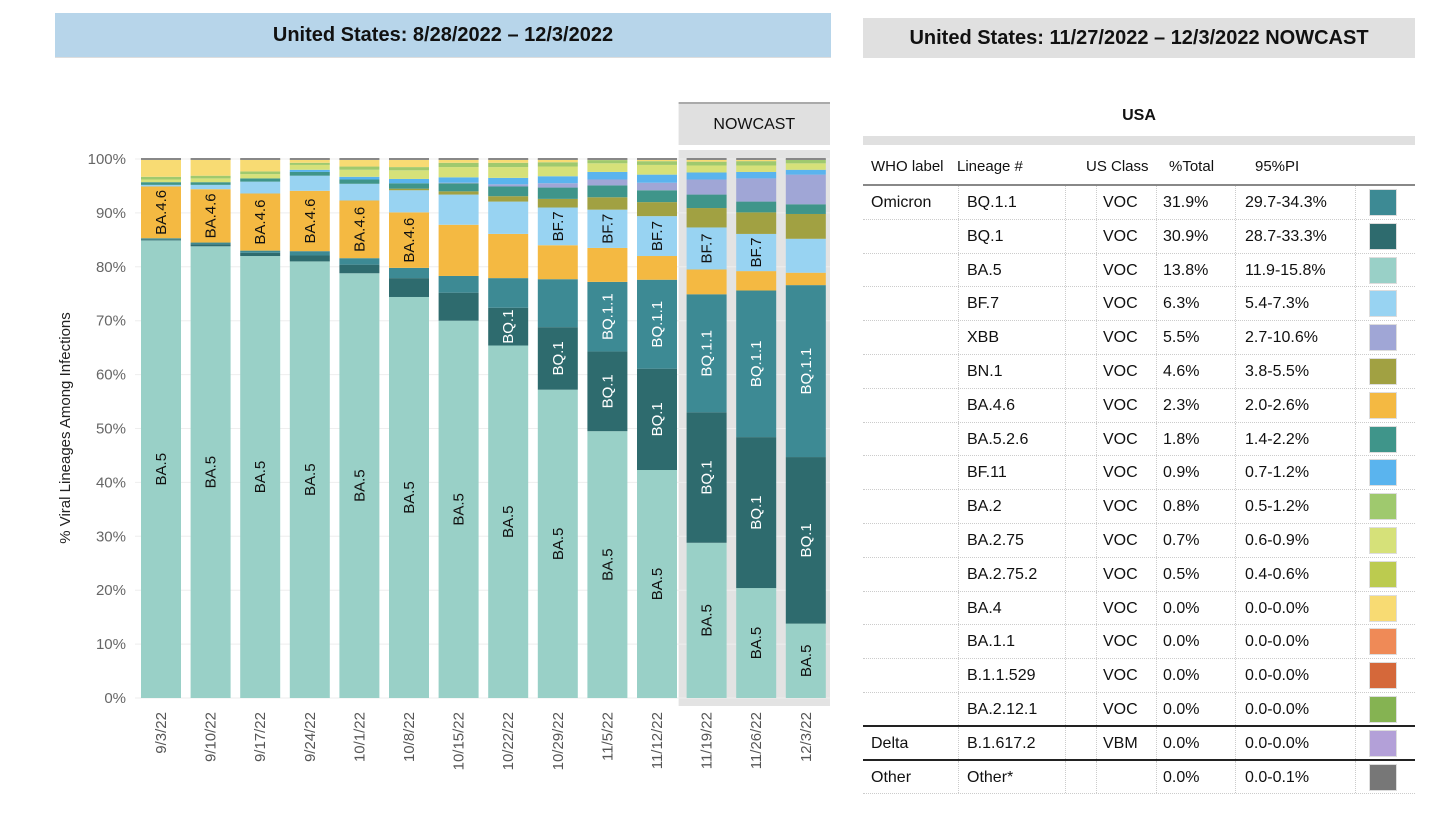  What do you see at coordinates (1181, 371) in the screenshot?
I see `percent-total: 4.6%` at bounding box center [1181, 371].